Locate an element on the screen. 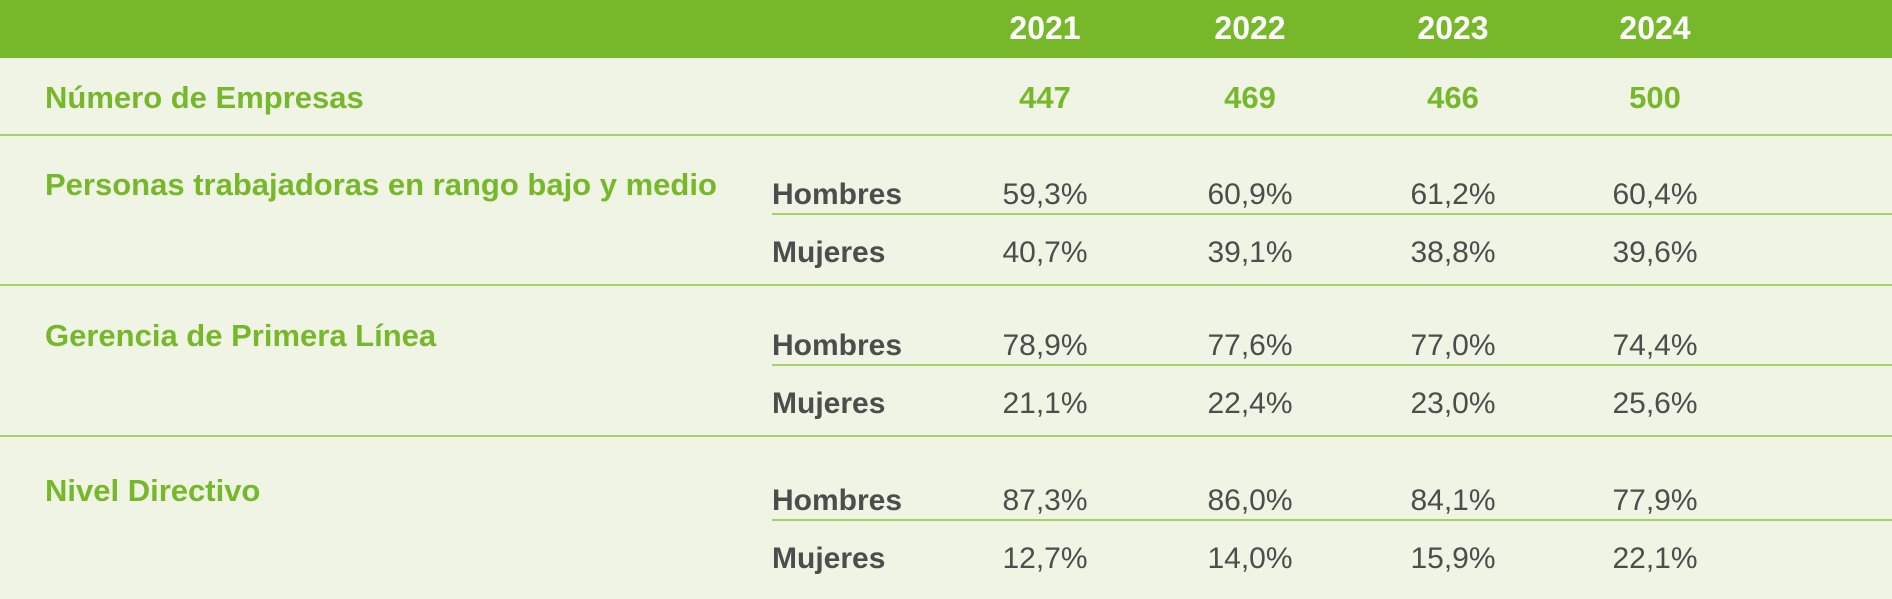  year-header: 2022 is located at coordinates (1250, 28).